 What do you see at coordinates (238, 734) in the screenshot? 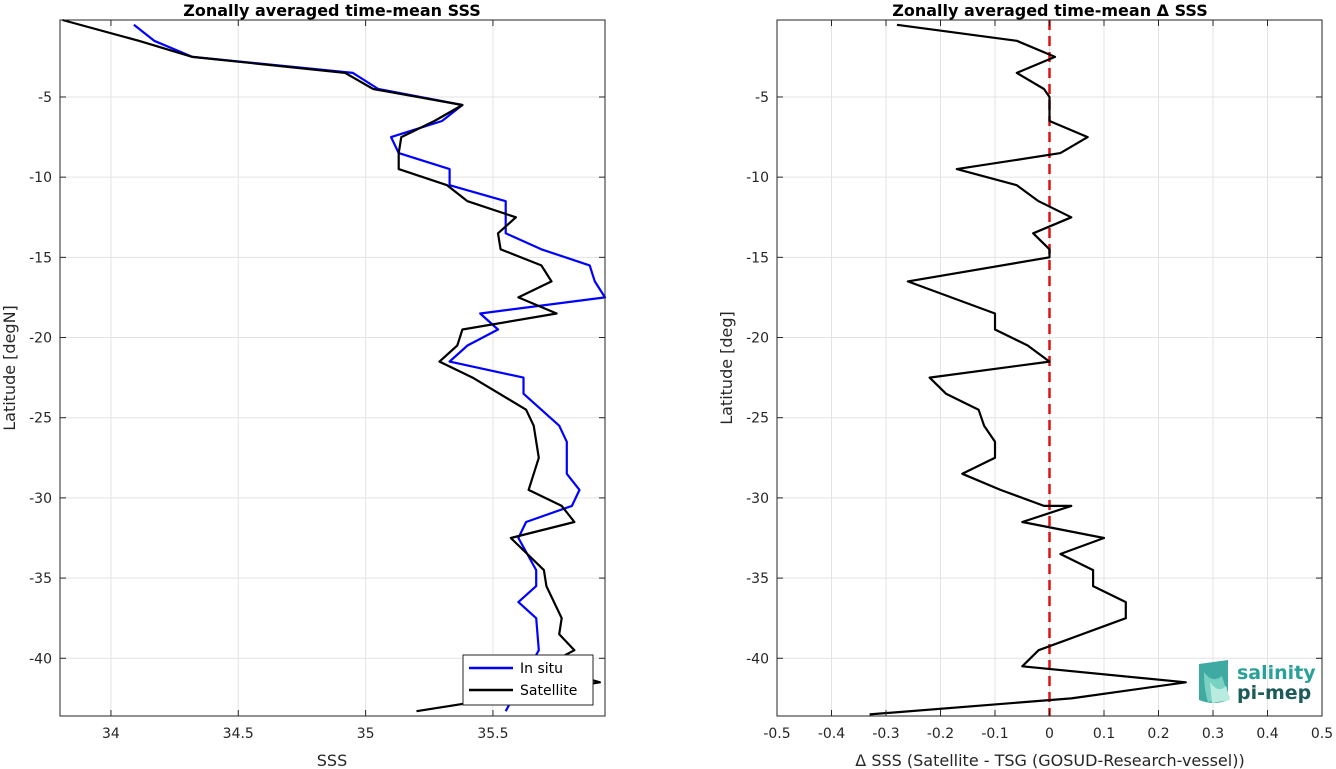
I see `x-tick-label: 34.5` at bounding box center [238, 734].